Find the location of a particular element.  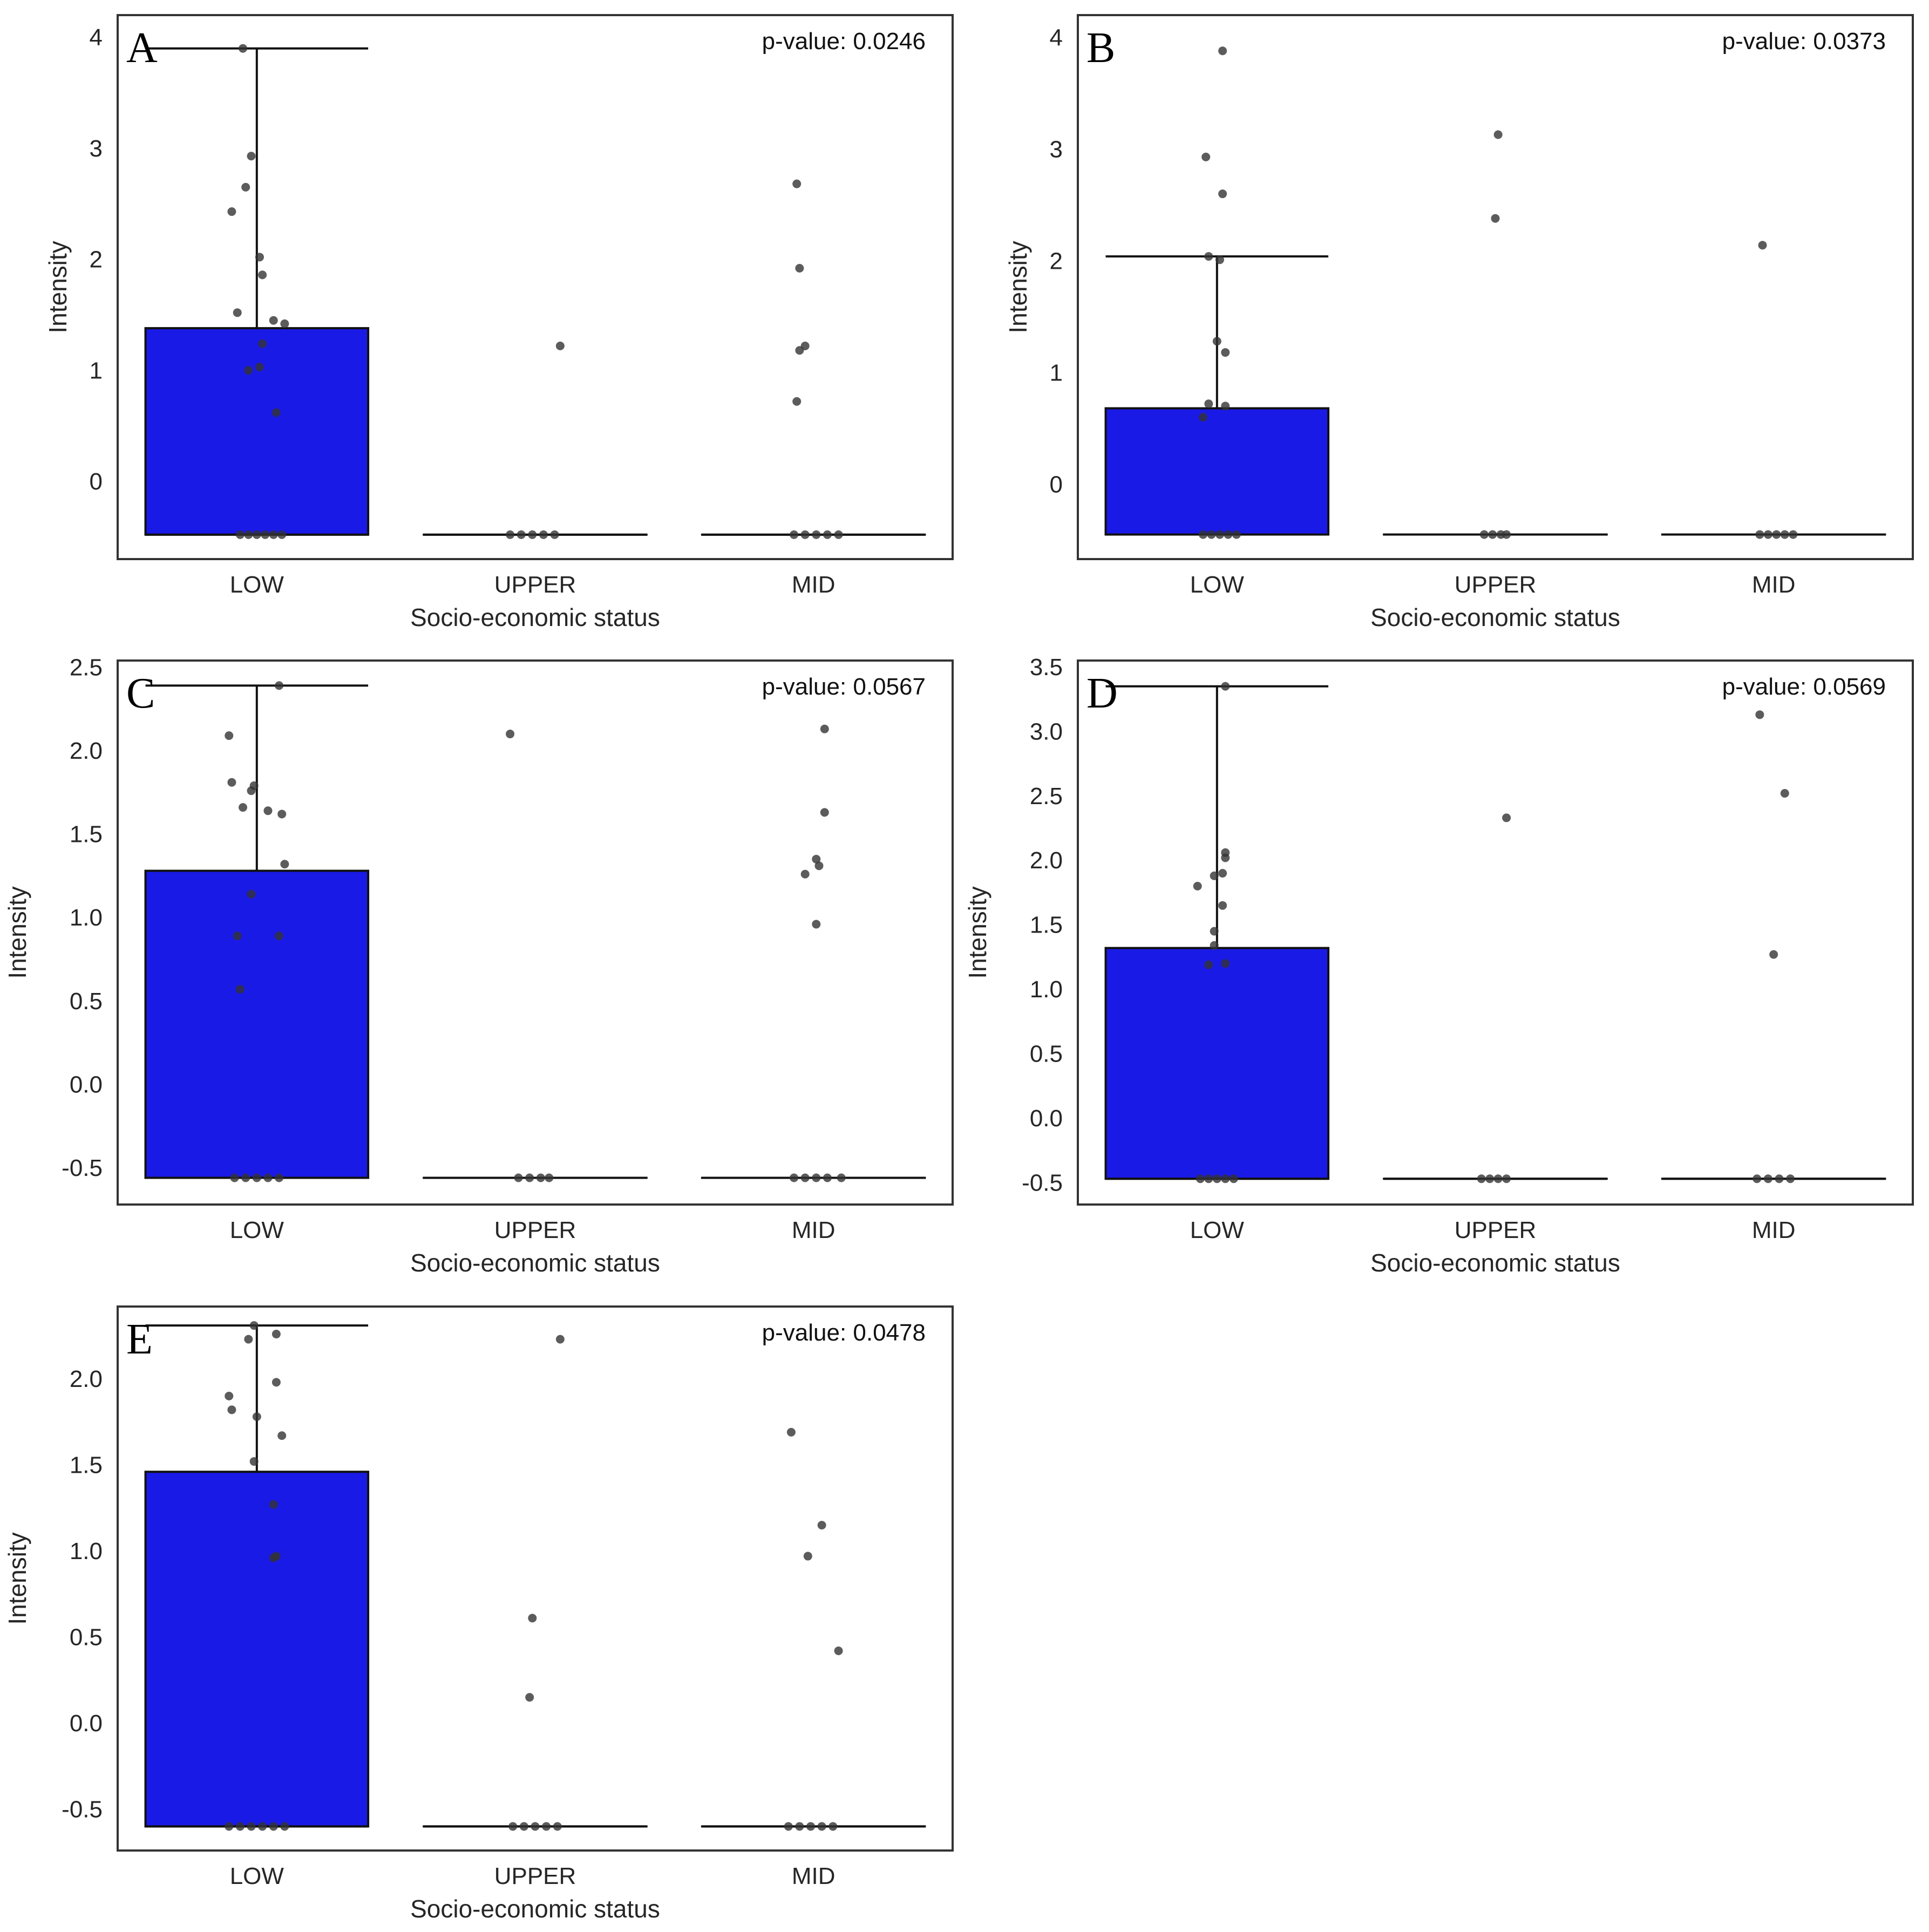

y-tick-label: 0.5 is located at coordinates (1046, 1054).